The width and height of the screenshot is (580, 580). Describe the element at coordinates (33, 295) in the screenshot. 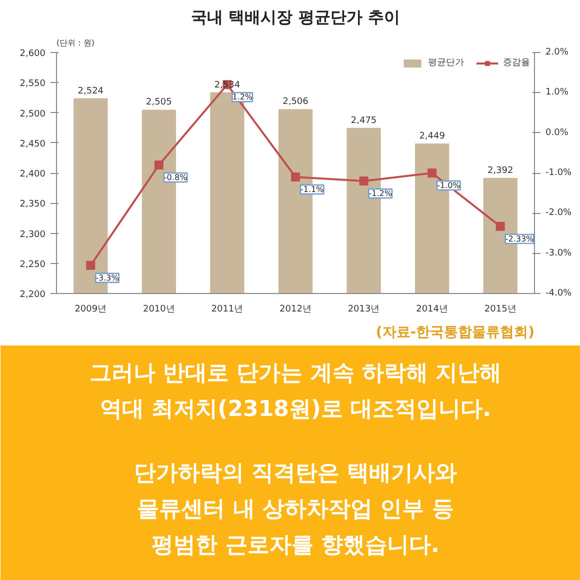

I see `y-tick-label: 2,200` at that location.